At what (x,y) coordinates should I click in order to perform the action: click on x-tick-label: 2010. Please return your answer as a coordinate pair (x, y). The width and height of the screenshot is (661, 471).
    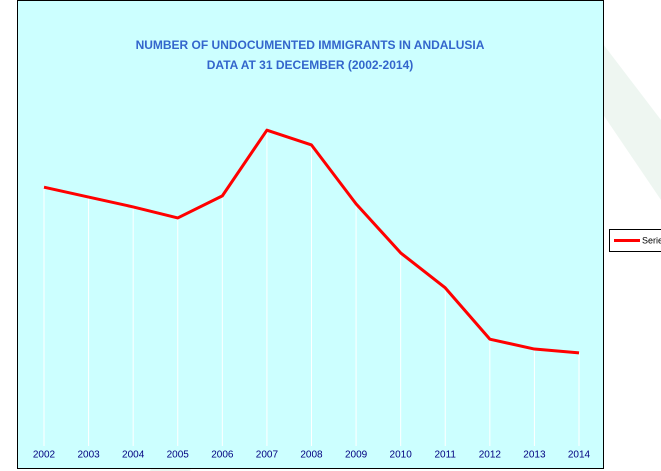
    Looking at the image, I should click on (401, 455).